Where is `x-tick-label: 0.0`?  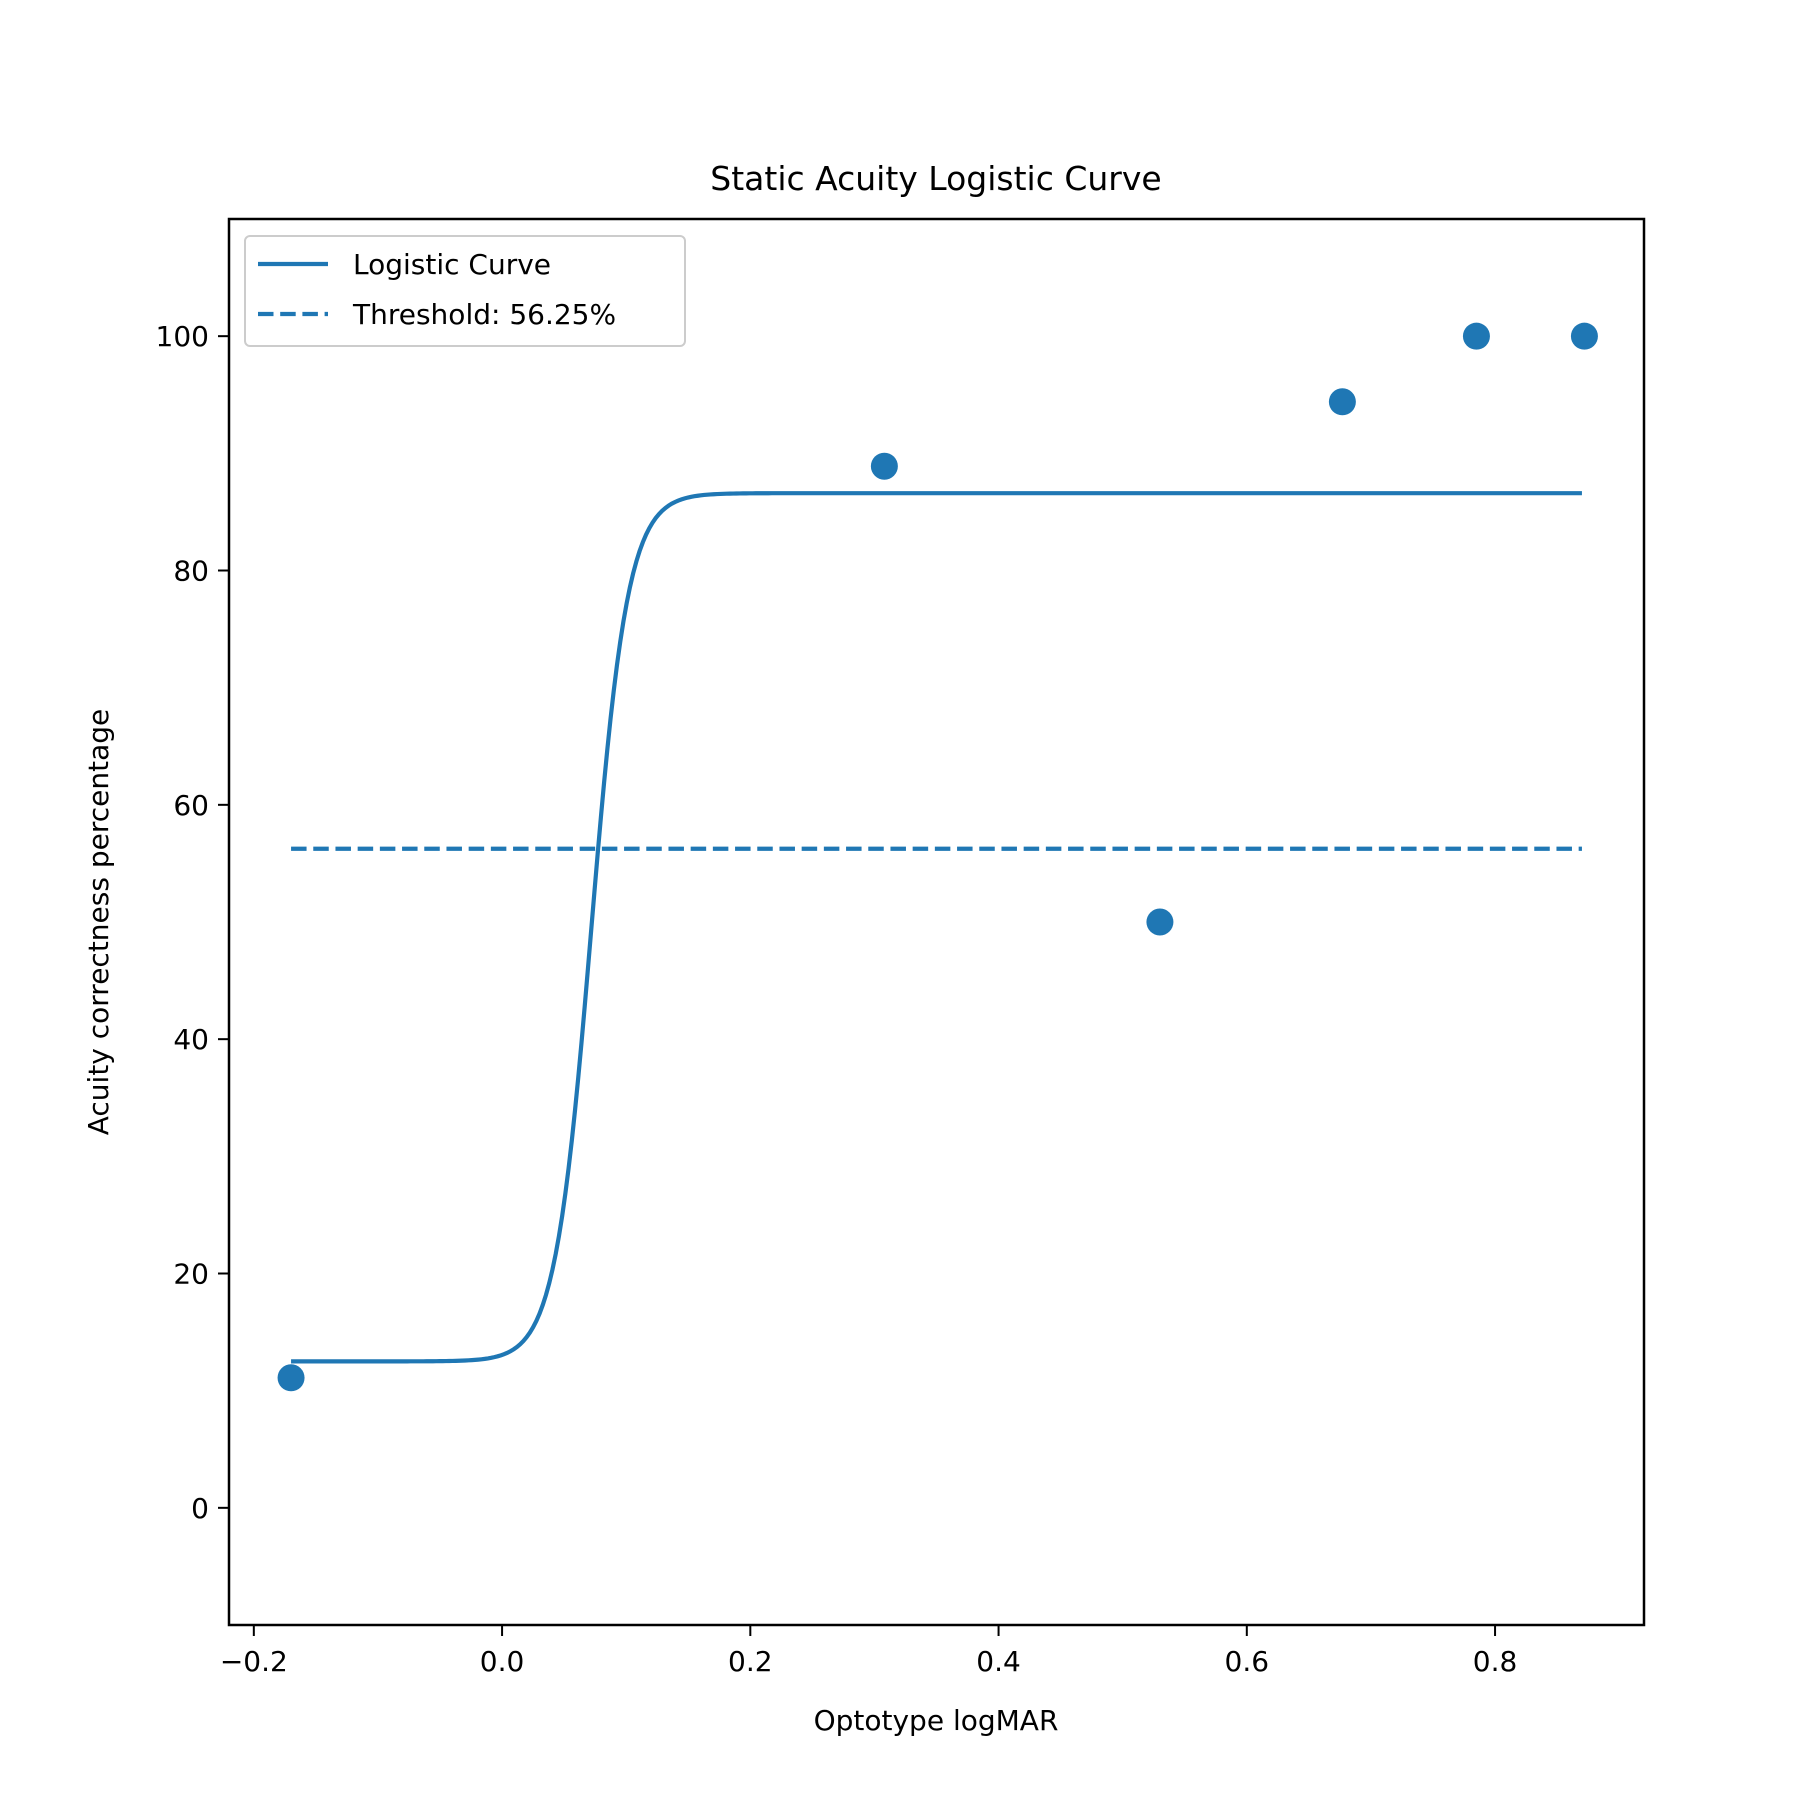
x-tick-label: 0.0 is located at coordinates (502, 1661).